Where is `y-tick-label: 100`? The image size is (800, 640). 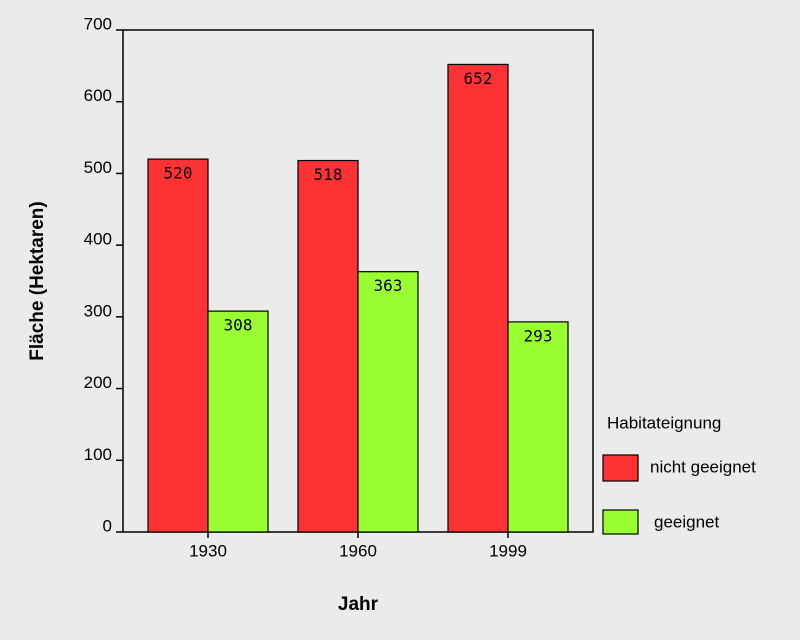
y-tick-label: 100 is located at coordinates (98, 454).